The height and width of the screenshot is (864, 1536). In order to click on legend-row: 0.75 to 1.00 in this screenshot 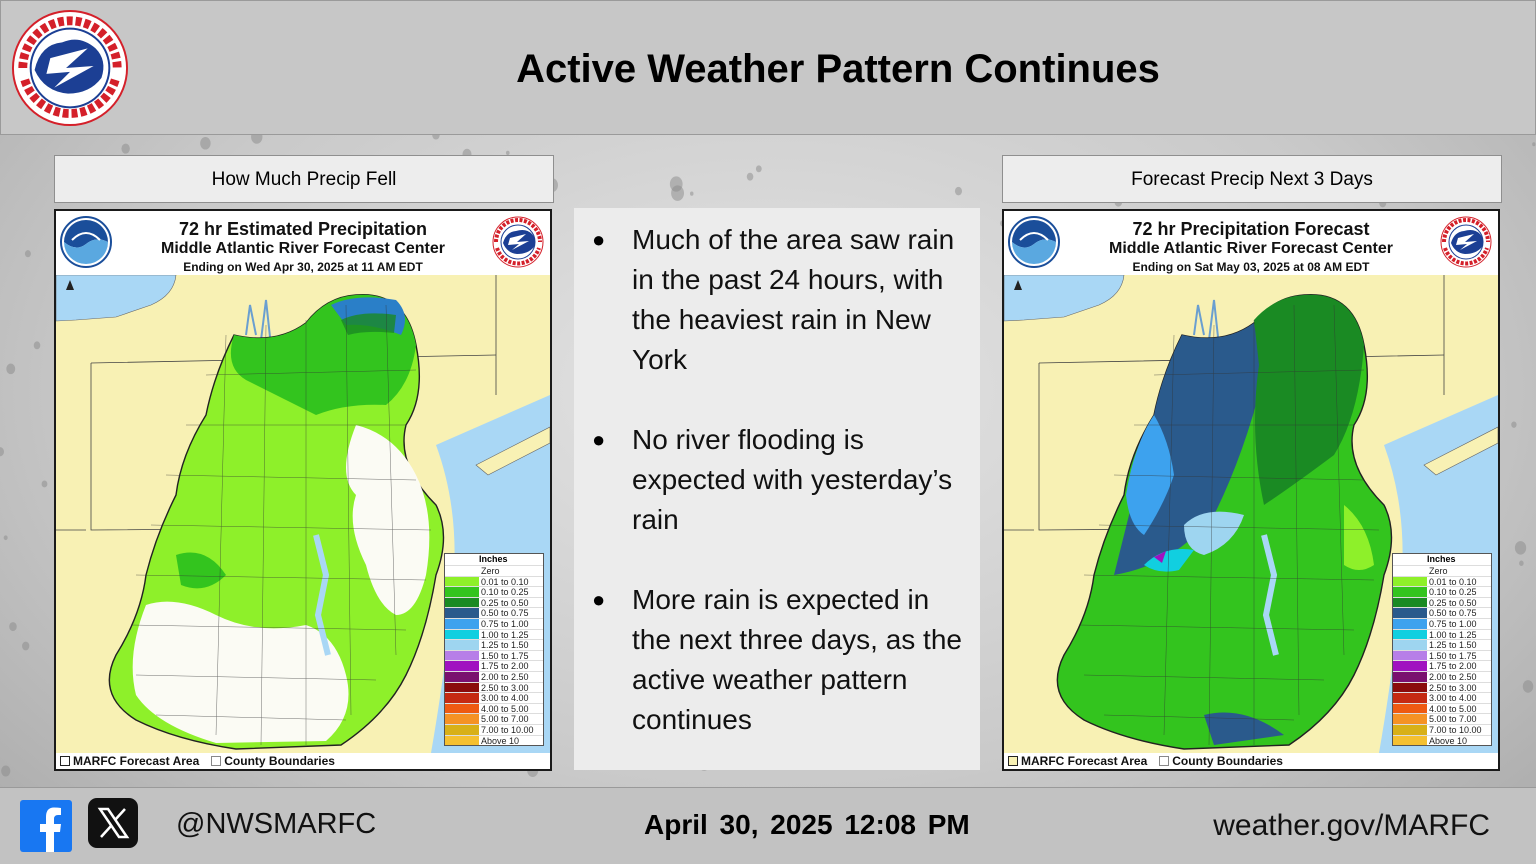, I will do `click(1442, 623)`.